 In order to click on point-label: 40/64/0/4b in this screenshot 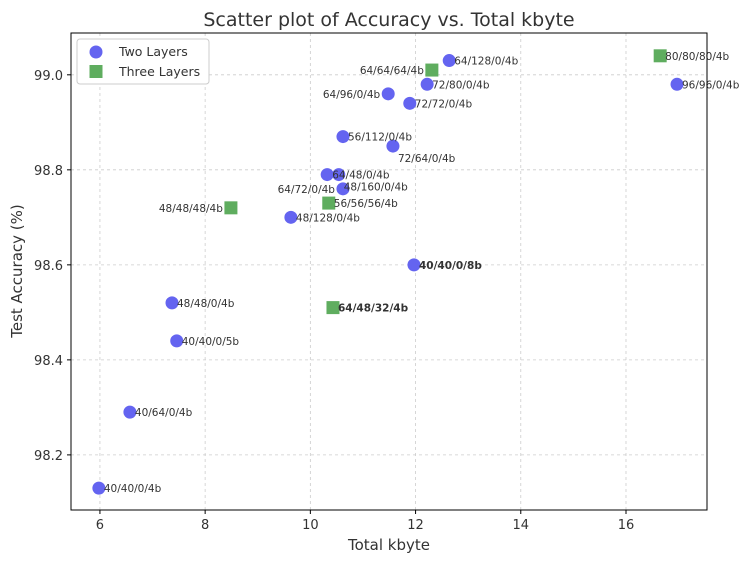, I will do `click(164, 413)`.